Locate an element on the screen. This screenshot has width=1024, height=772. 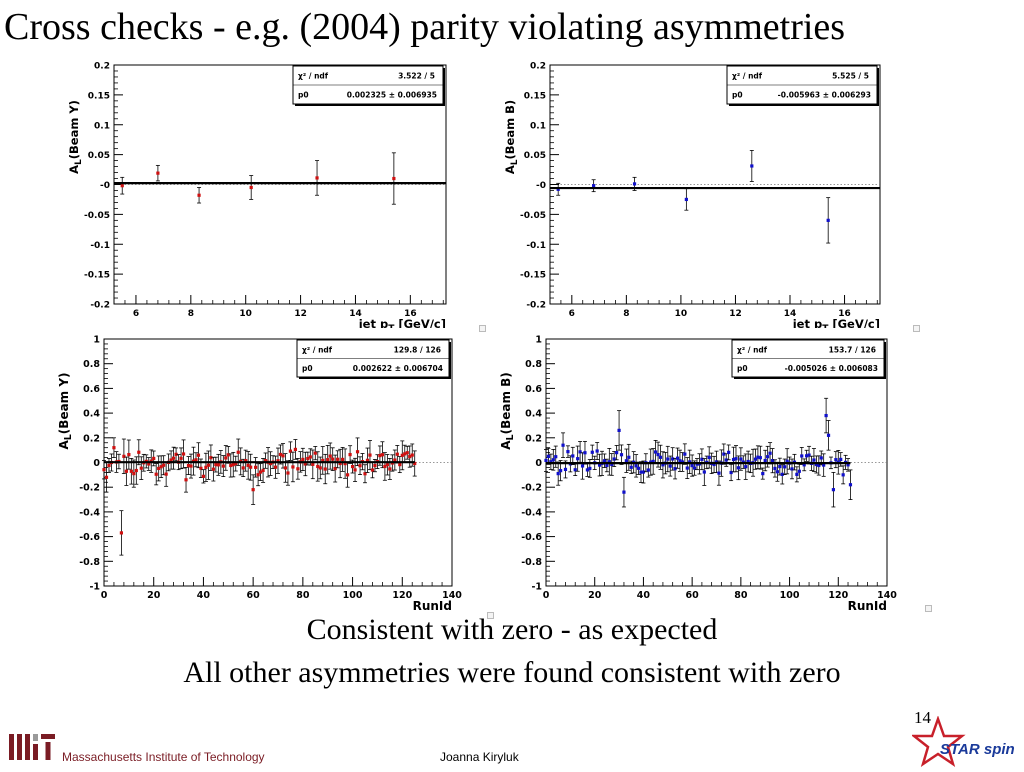
x-axis-label: RunId is located at coordinates (432, 606).